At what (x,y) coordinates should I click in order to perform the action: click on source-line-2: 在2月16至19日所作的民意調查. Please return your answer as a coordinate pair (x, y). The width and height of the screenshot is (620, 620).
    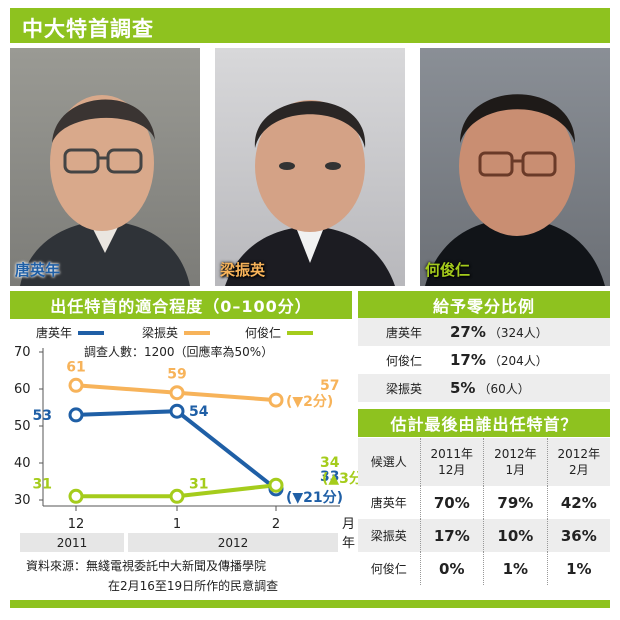
    Looking at the image, I should click on (193, 586).